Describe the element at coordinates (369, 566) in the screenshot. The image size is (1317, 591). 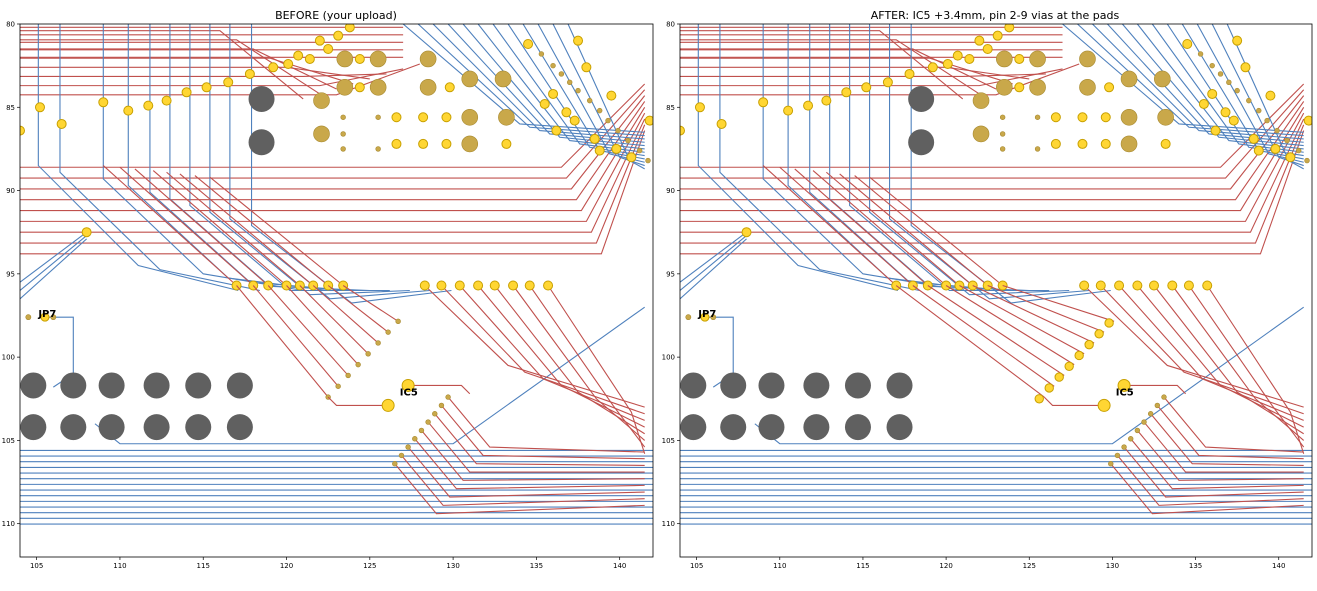
I see `x-tick-label: 125` at that location.